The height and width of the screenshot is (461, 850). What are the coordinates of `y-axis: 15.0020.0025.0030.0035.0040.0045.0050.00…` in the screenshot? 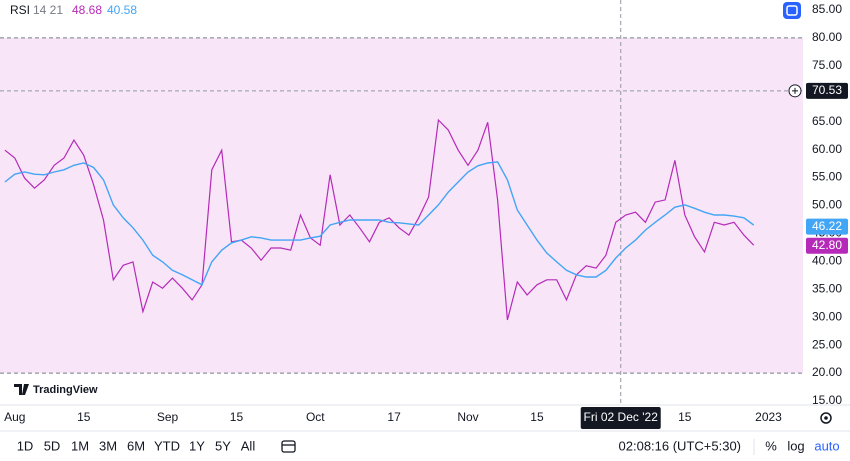 It's located at (818, 204).